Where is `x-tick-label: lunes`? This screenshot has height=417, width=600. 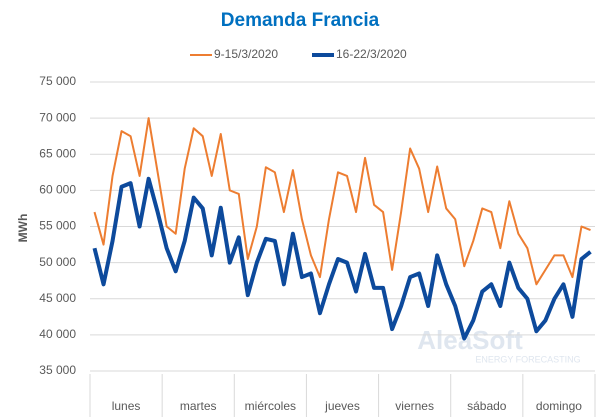 x-tick-label: lunes is located at coordinates (126, 406).